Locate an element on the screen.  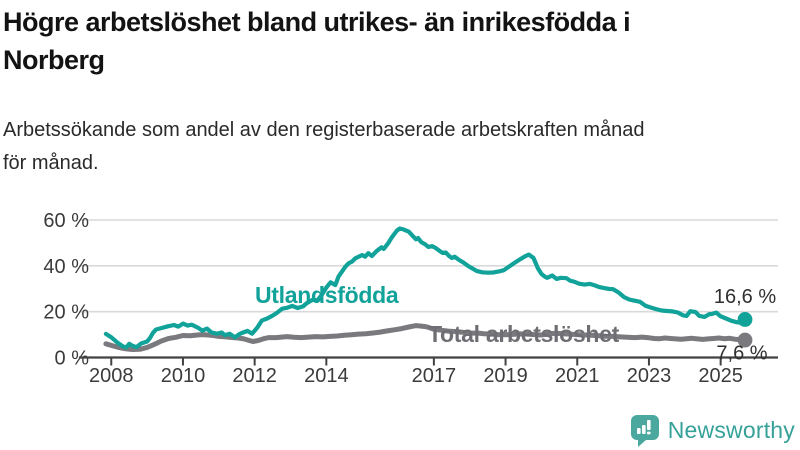
x-tick-label-2019: 2019 is located at coordinates (505, 376).